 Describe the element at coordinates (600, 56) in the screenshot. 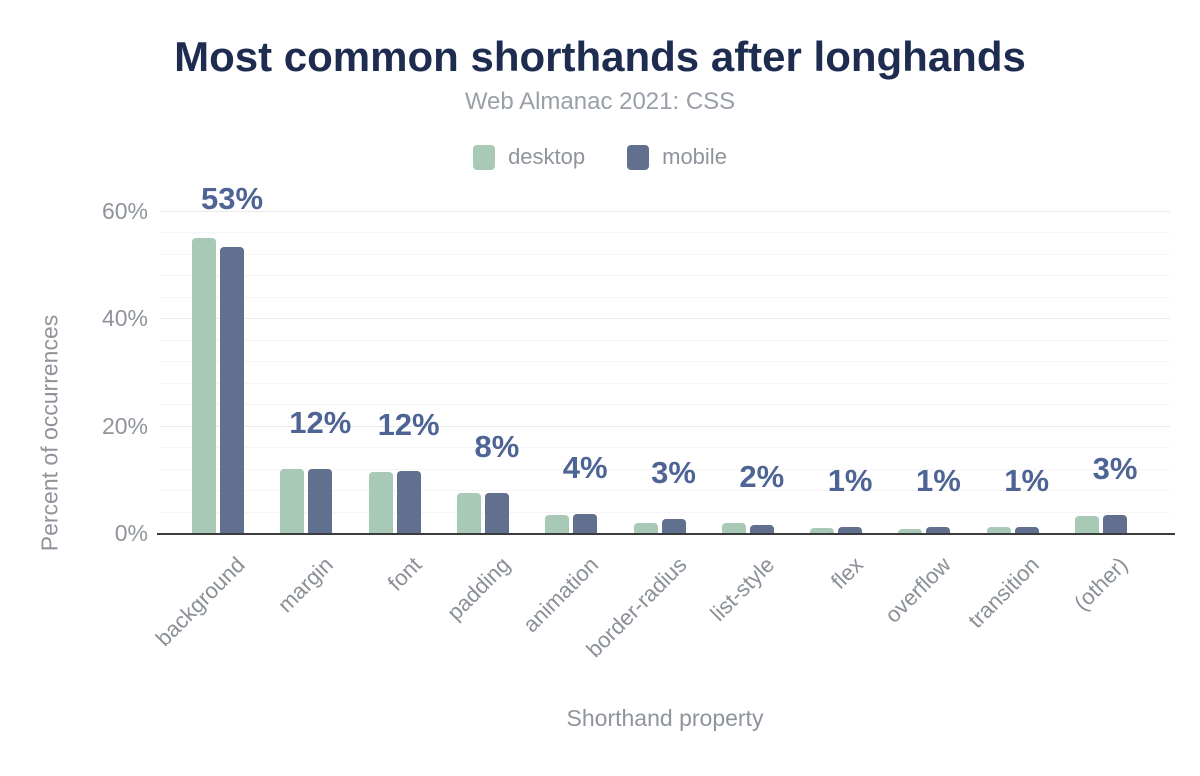

I see `chart-title: Most common shorthands after longhands` at that location.